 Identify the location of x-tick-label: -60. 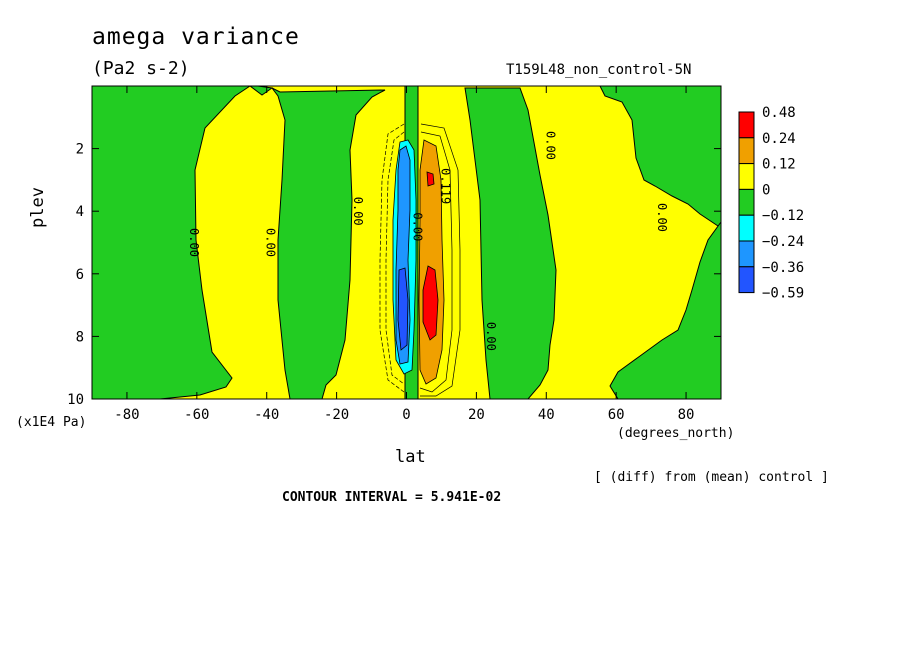
(196, 415).